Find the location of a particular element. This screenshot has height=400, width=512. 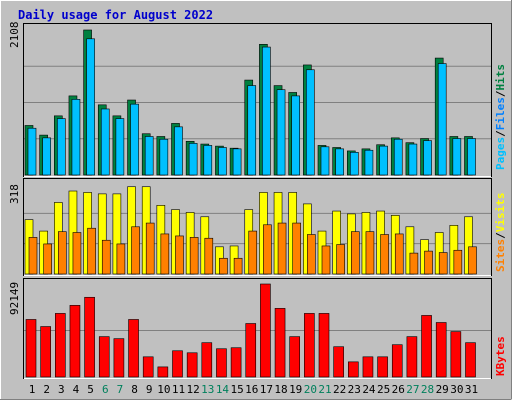

day-label-31: 31 is located at coordinates (471, 389).